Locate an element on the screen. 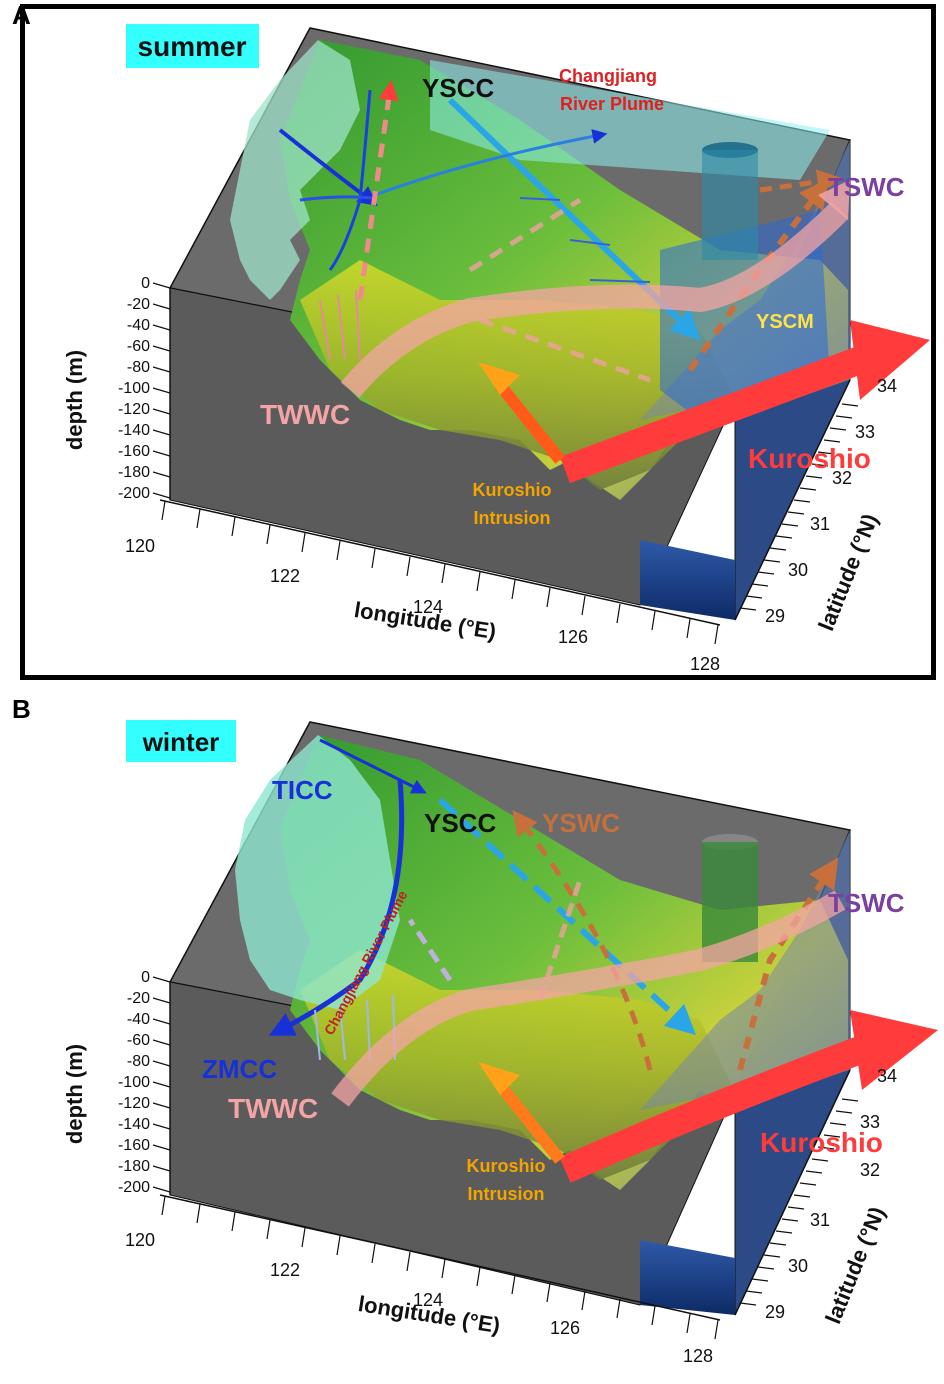 Image resolution: width=944 pixels, height=1384 pixels. panel-a-depth-tickmarks is located at coordinates (161, 390).